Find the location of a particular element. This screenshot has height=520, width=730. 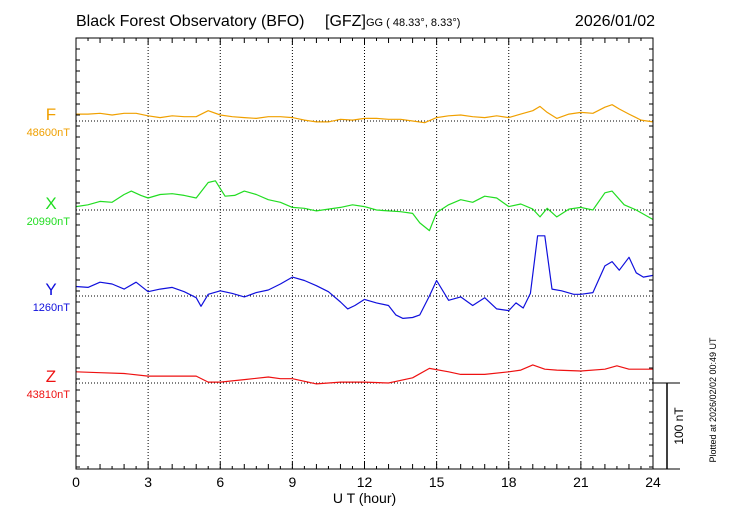

chart-title: Black Forest Observatory (BFO) is located at coordinates (190, 21).